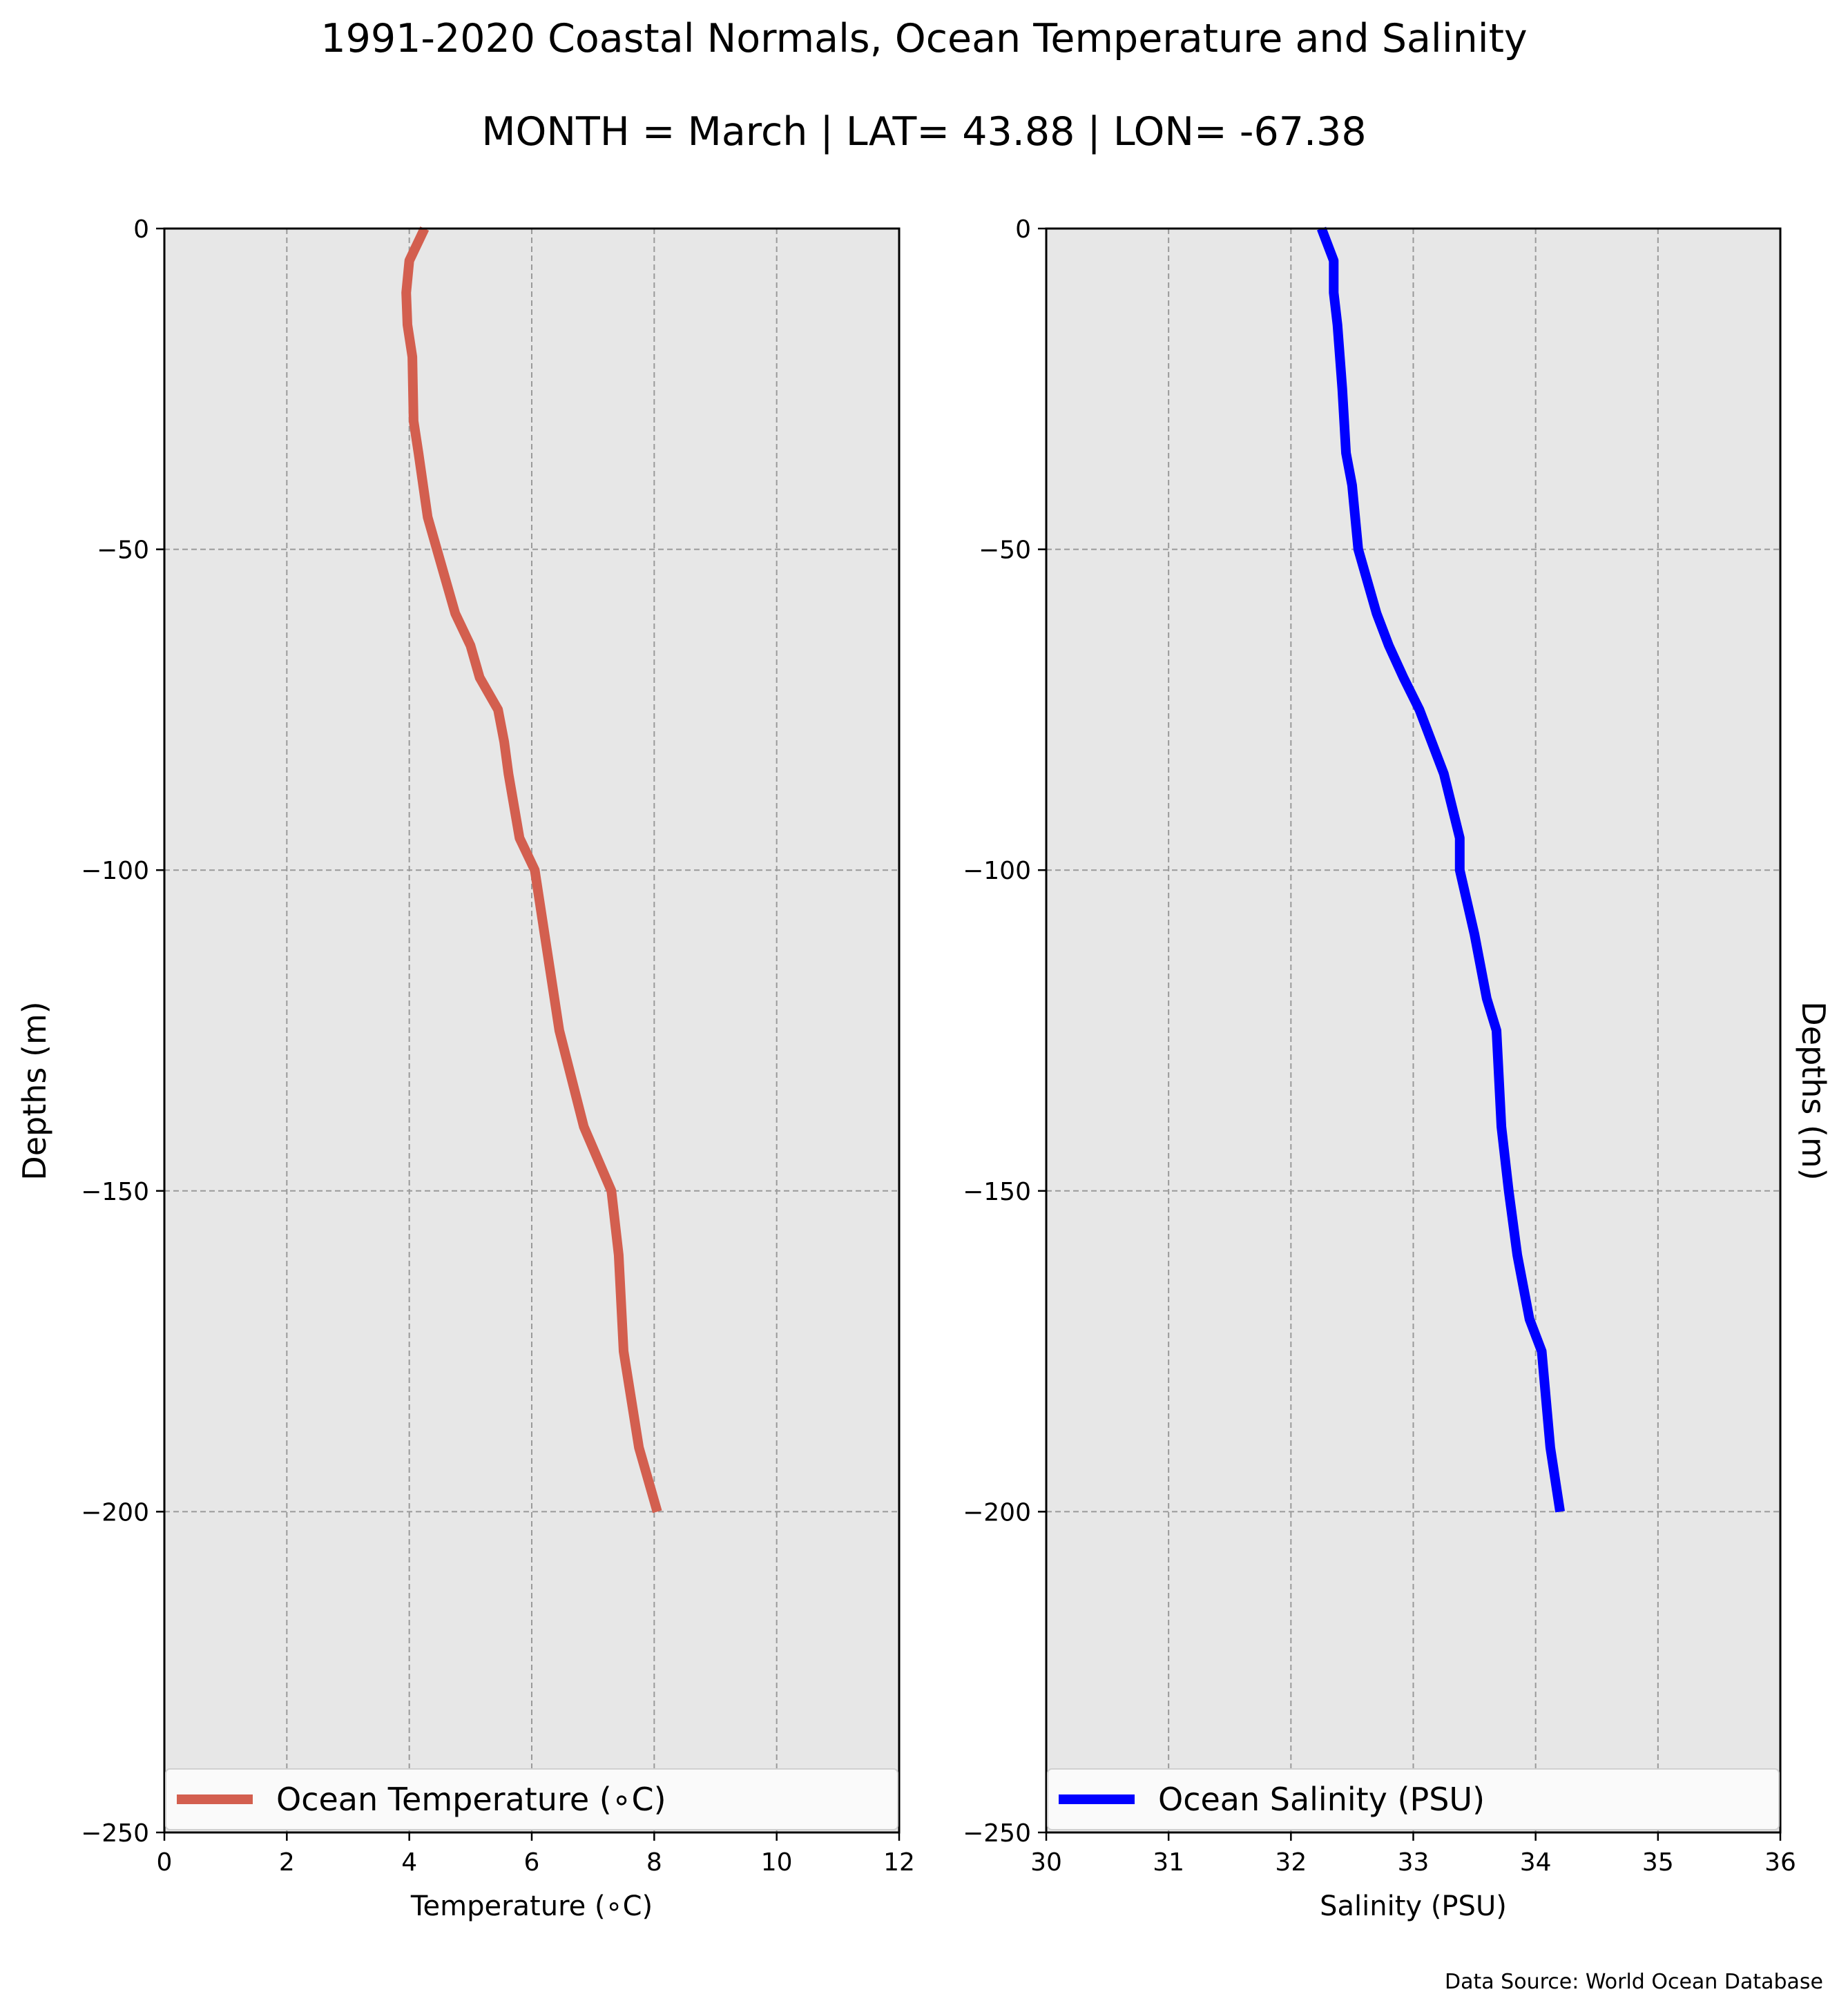  Describe the element at coordinates (141, 230) in the screenshot. I see `temperature-y-tick-label-0: 0` at that location.